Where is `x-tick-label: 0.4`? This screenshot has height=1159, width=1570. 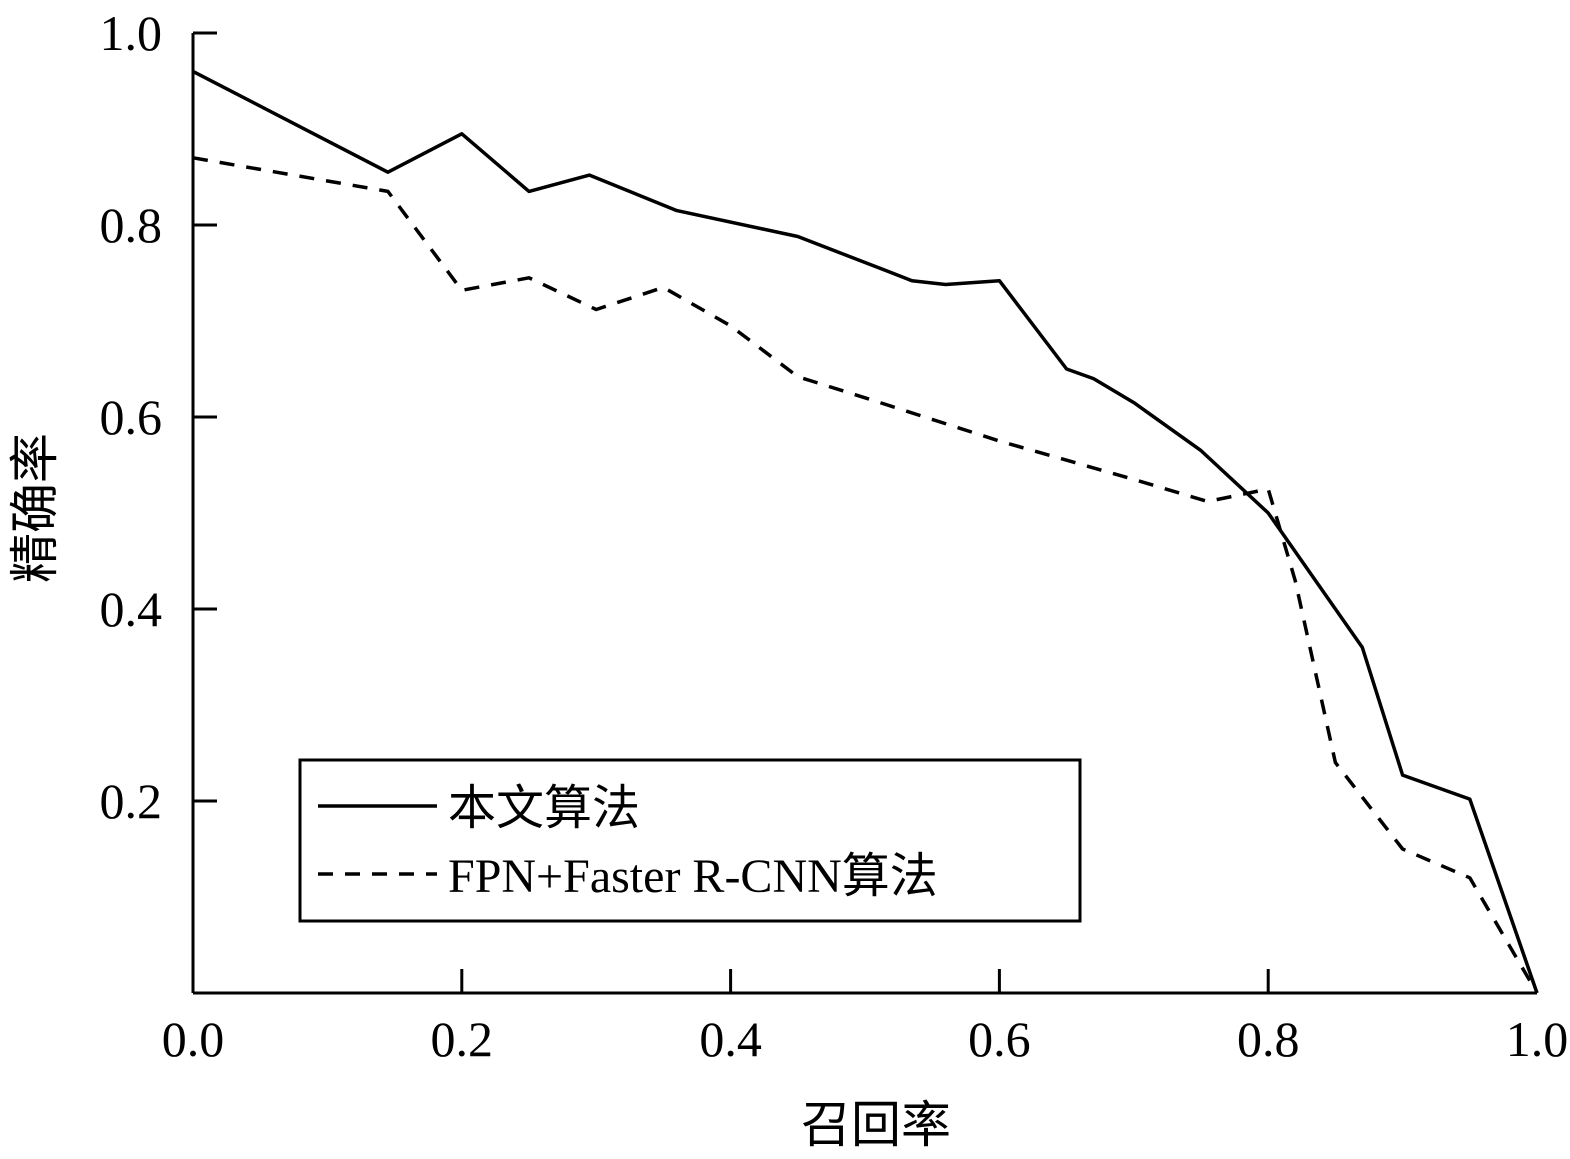
x-tick-label: 0.4 is located at coordinates (730, 1039).